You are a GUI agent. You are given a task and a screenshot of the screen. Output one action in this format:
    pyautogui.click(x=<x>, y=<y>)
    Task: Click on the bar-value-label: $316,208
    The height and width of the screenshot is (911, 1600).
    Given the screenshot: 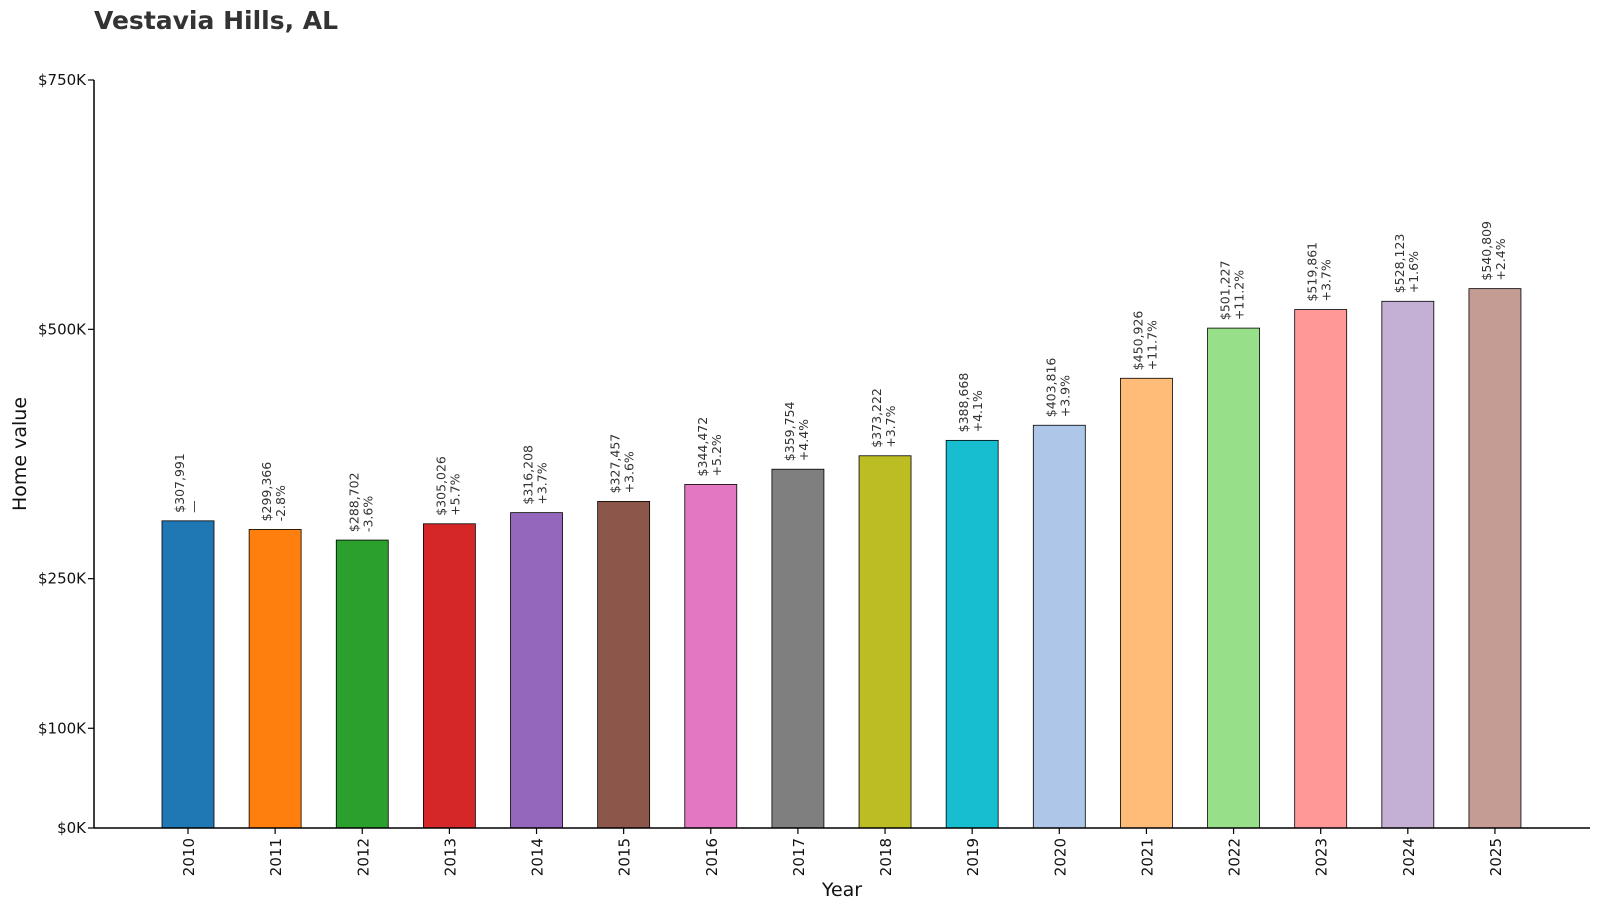 What is the action you would take?
    pyautogui.click(x=528, y=475)
    